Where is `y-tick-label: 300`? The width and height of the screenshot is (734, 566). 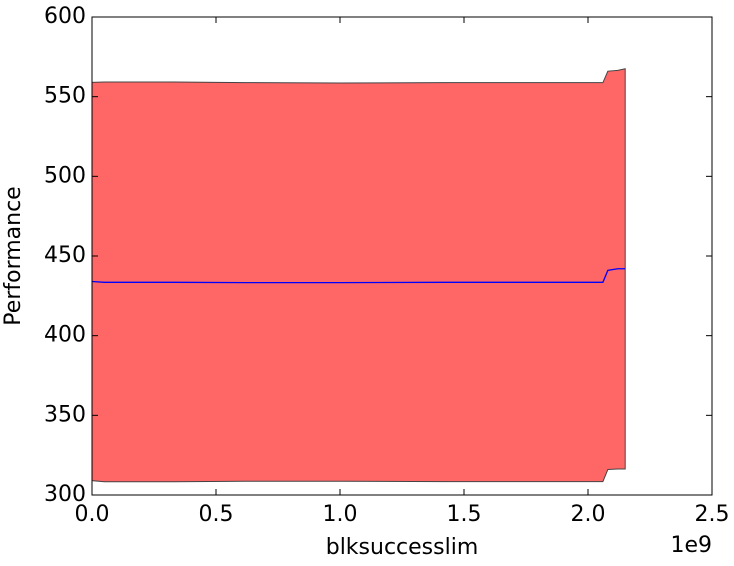 y-tick-label: 300 is located at coordinates (65, 494).